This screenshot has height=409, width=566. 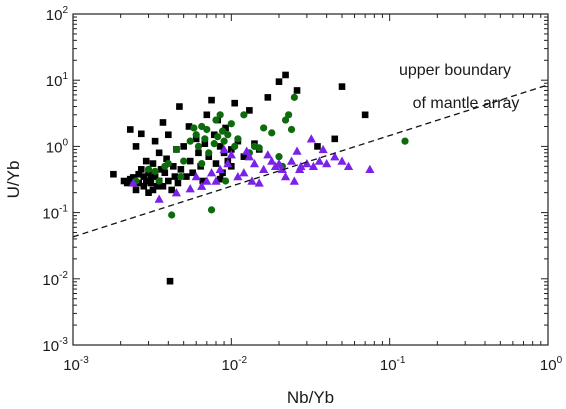 I want to click on x-tick-label: 10⁻², so click(x=235, y=364).